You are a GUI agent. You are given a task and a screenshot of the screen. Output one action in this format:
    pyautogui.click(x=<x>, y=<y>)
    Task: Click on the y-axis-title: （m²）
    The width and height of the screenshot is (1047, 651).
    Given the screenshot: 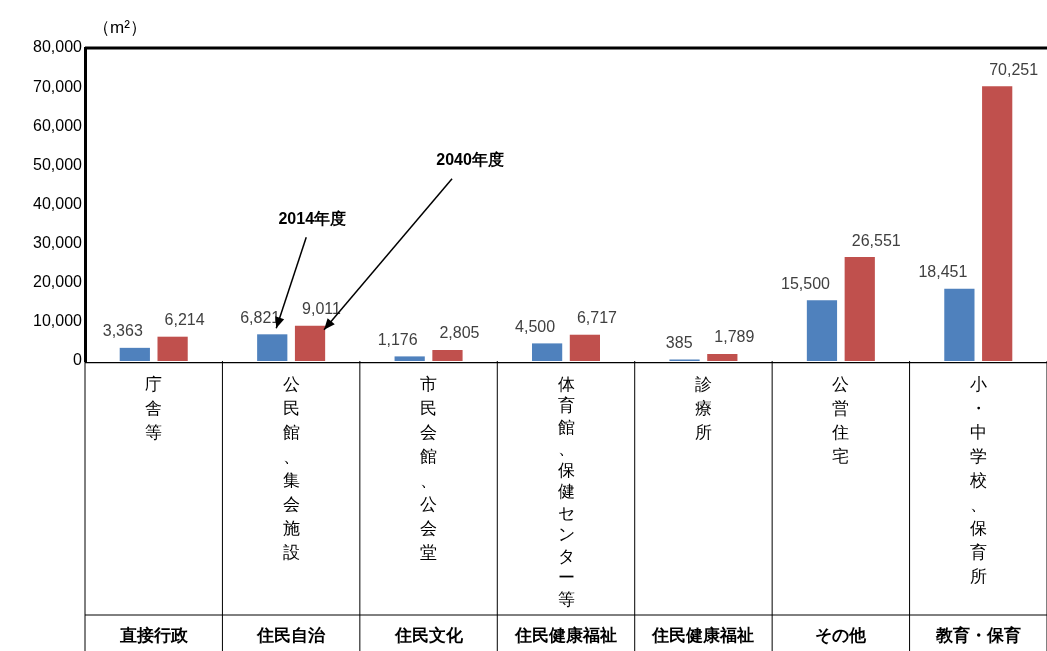 What is the action you would take?
    pyautogui.click(x=120, y=27)
    